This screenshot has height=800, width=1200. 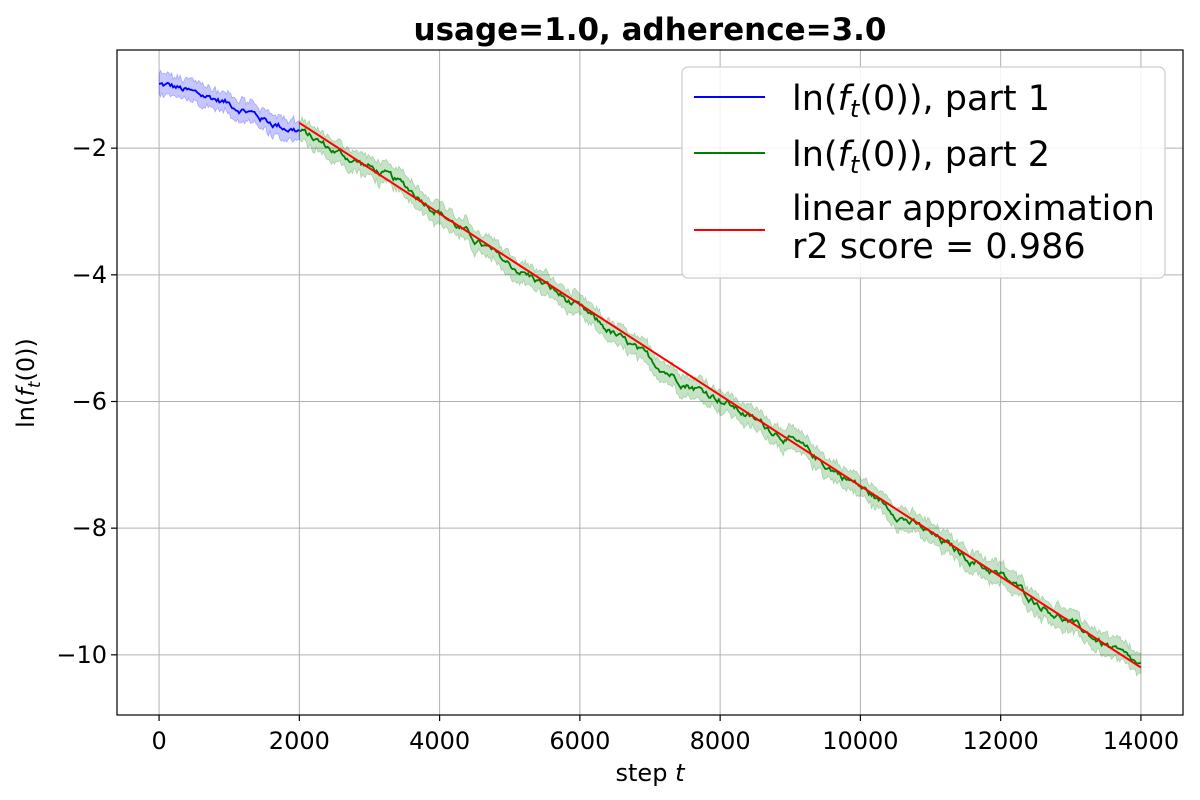 I want to click on y-tick-label: −2, so click(x=89, y=148).